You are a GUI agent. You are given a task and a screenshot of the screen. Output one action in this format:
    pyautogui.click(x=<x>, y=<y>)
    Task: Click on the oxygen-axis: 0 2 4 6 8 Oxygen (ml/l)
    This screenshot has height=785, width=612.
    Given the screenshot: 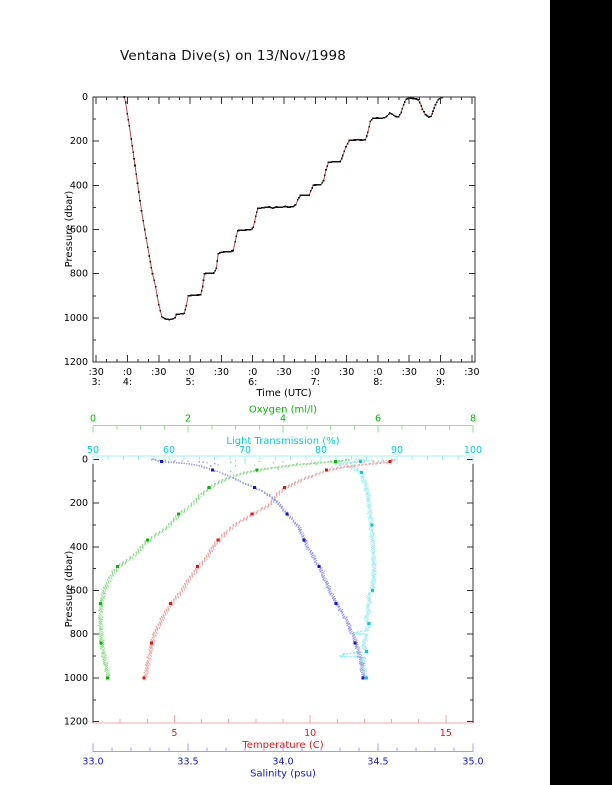 What is the action you would take?
    pyautogui.click(x=283, y=419)
    